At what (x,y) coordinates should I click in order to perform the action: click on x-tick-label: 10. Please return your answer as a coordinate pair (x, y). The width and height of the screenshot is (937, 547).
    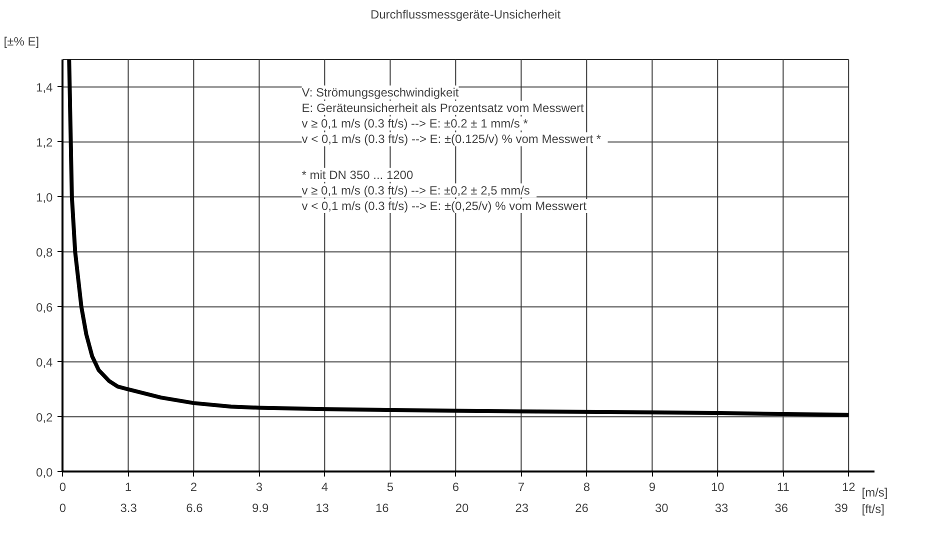
    Looking at the image, I should click on (717, 487).